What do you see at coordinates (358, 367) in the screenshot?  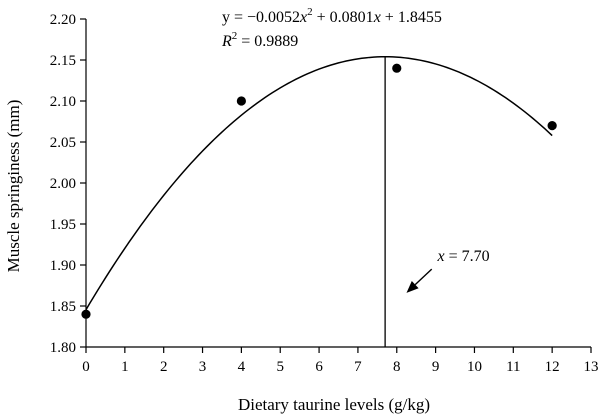 I see `x-tick-label: 7` at bounding box center [358, 367].